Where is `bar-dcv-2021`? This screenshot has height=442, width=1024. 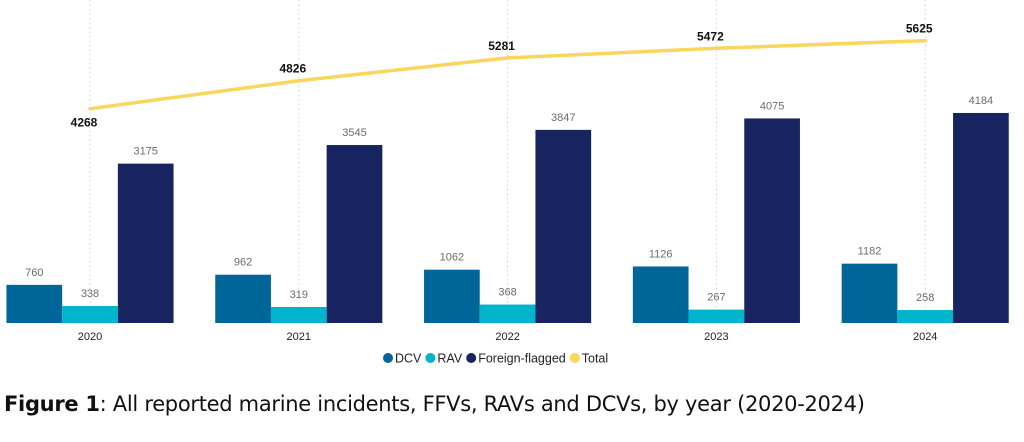
bar-dcv-2021 is located at coordinates (243, 298).